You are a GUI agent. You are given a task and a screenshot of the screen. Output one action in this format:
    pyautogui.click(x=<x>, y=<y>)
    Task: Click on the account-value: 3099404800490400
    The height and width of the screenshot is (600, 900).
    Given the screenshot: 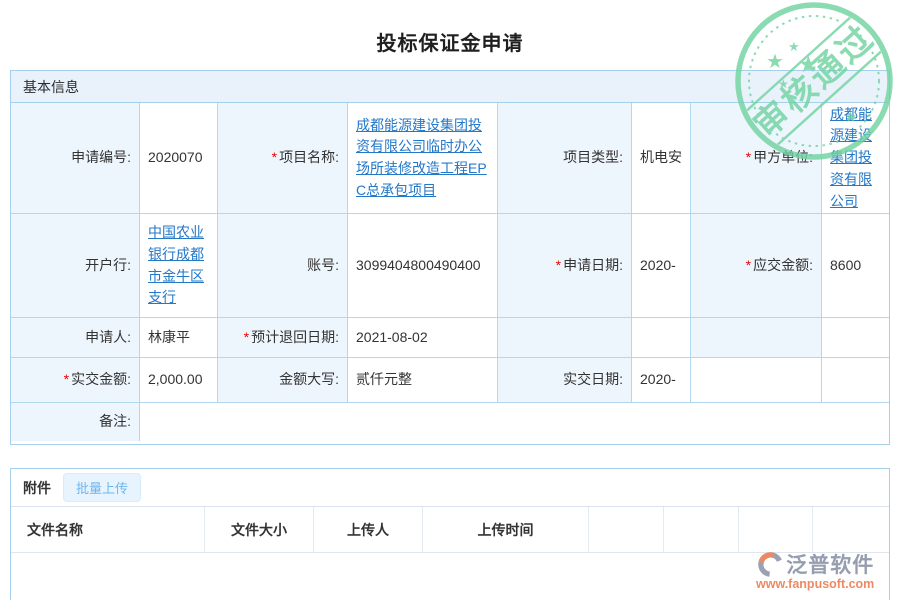 What is the action you would take?
    pyautogui.click(x=423, y=266)
    